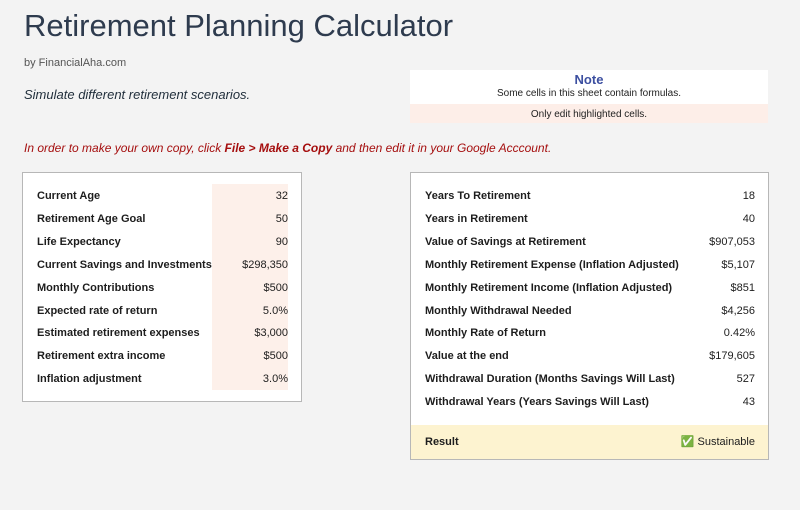 The height and width of the screenshot is (510, 800). Describe the element at coordinates (69, 196) in the screenshot. I see `row-label: Current Age` at that location.